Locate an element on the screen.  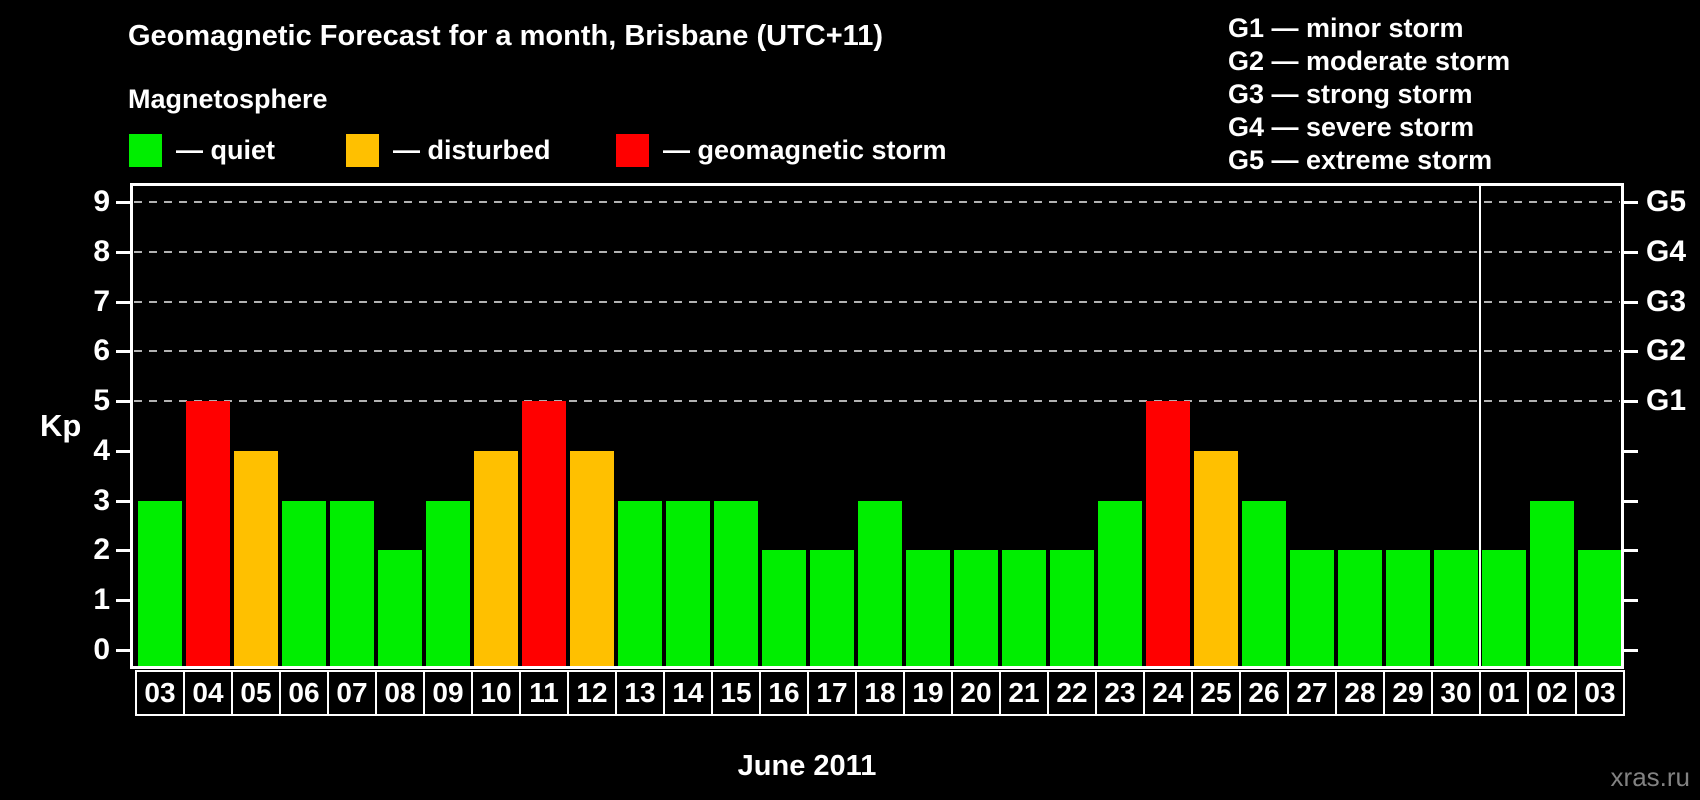
day-label-cell-7: 10 is located at coordinates (496, 693).